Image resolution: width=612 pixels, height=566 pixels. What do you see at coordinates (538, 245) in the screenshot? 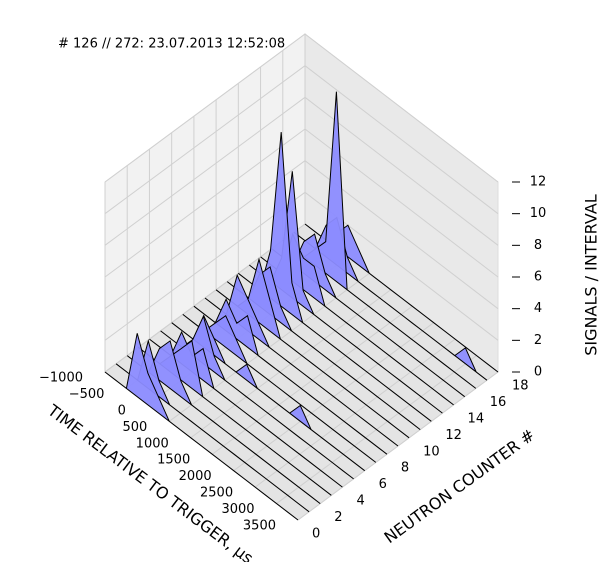
I see `z-tick-label: 8` at bounding box center [538, 245].